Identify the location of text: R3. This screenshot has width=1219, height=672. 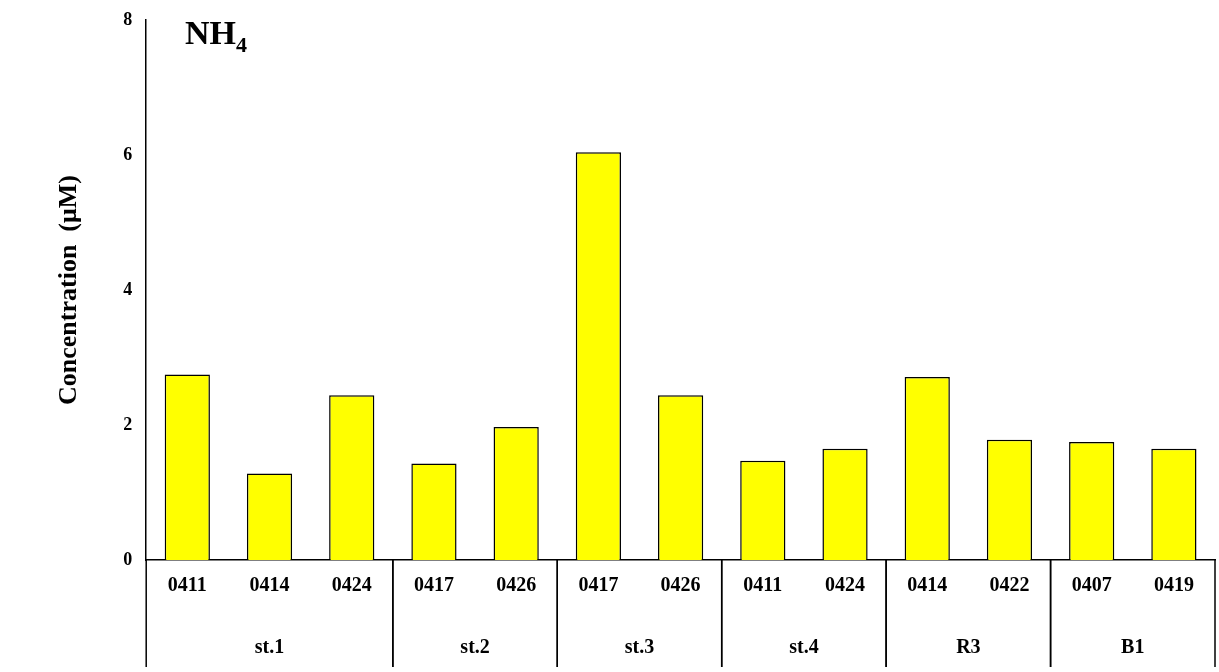
(968, 646).